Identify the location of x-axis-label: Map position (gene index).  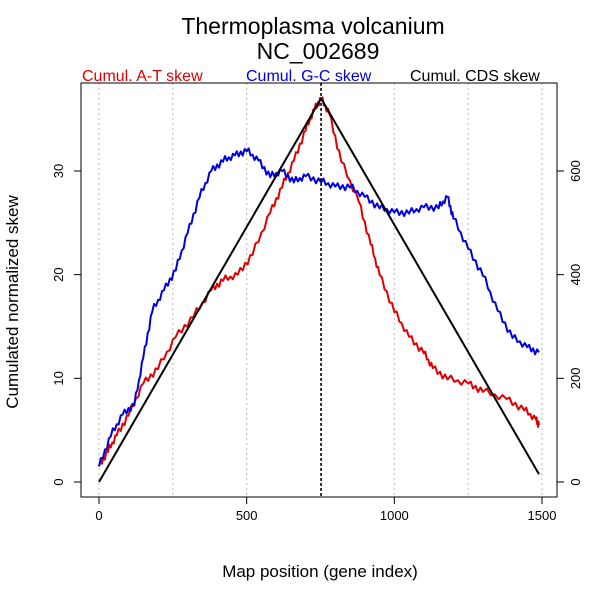
(320, 571).